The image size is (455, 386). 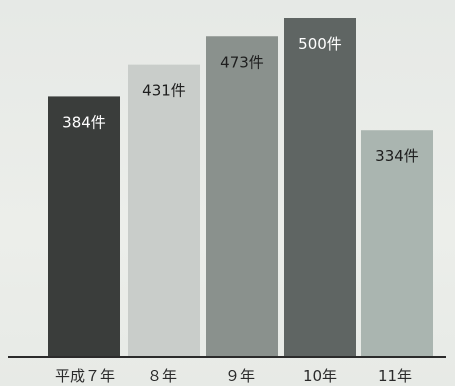 What do you see at coordinates (240, 376) in the screenshot?
I see `x-tick-label-3: ９年` at bounding box center [240, 376].